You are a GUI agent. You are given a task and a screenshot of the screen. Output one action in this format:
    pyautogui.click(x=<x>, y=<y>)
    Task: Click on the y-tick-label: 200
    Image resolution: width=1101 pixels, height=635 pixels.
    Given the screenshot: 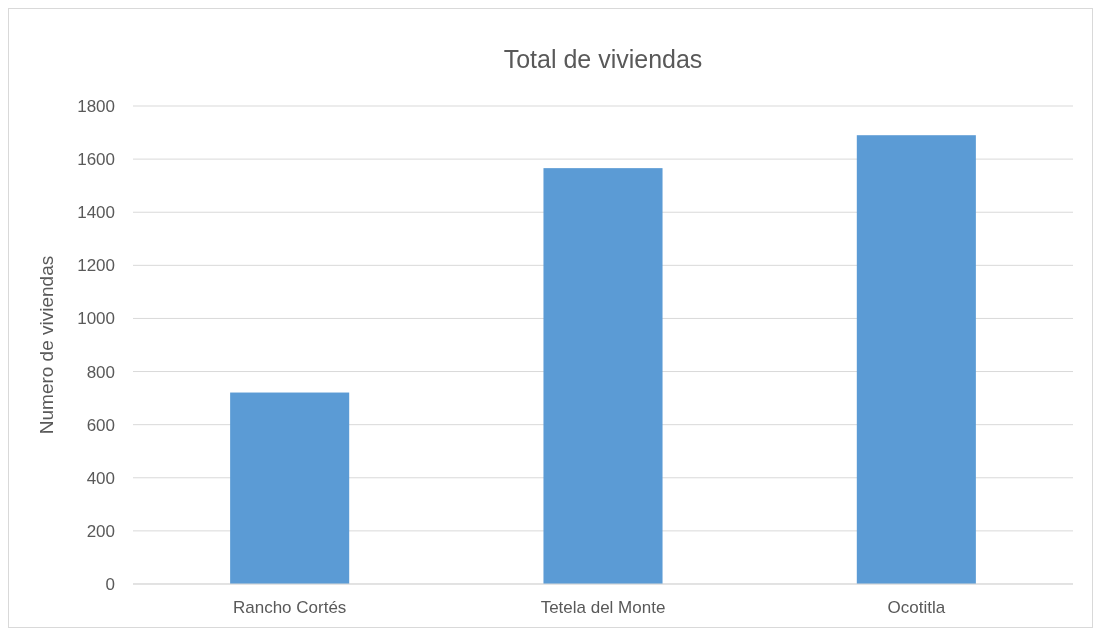 What is the action you would take?
    pyautogui.click(x=100, y=531)
    